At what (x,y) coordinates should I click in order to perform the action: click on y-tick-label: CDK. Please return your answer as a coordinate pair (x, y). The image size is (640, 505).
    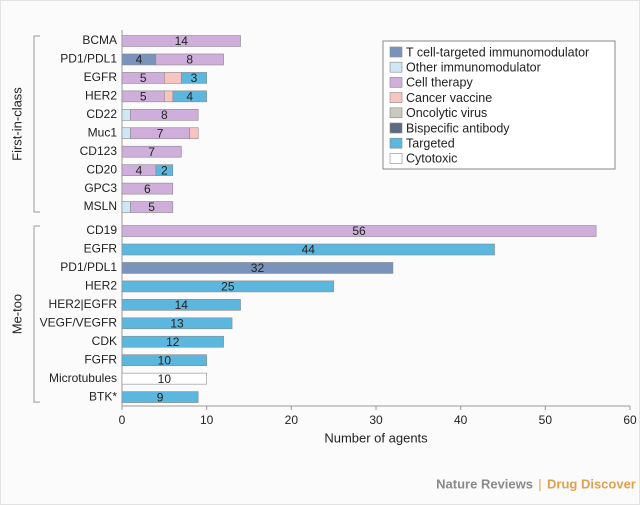
    Looking at the image, I should click on (104, 341).